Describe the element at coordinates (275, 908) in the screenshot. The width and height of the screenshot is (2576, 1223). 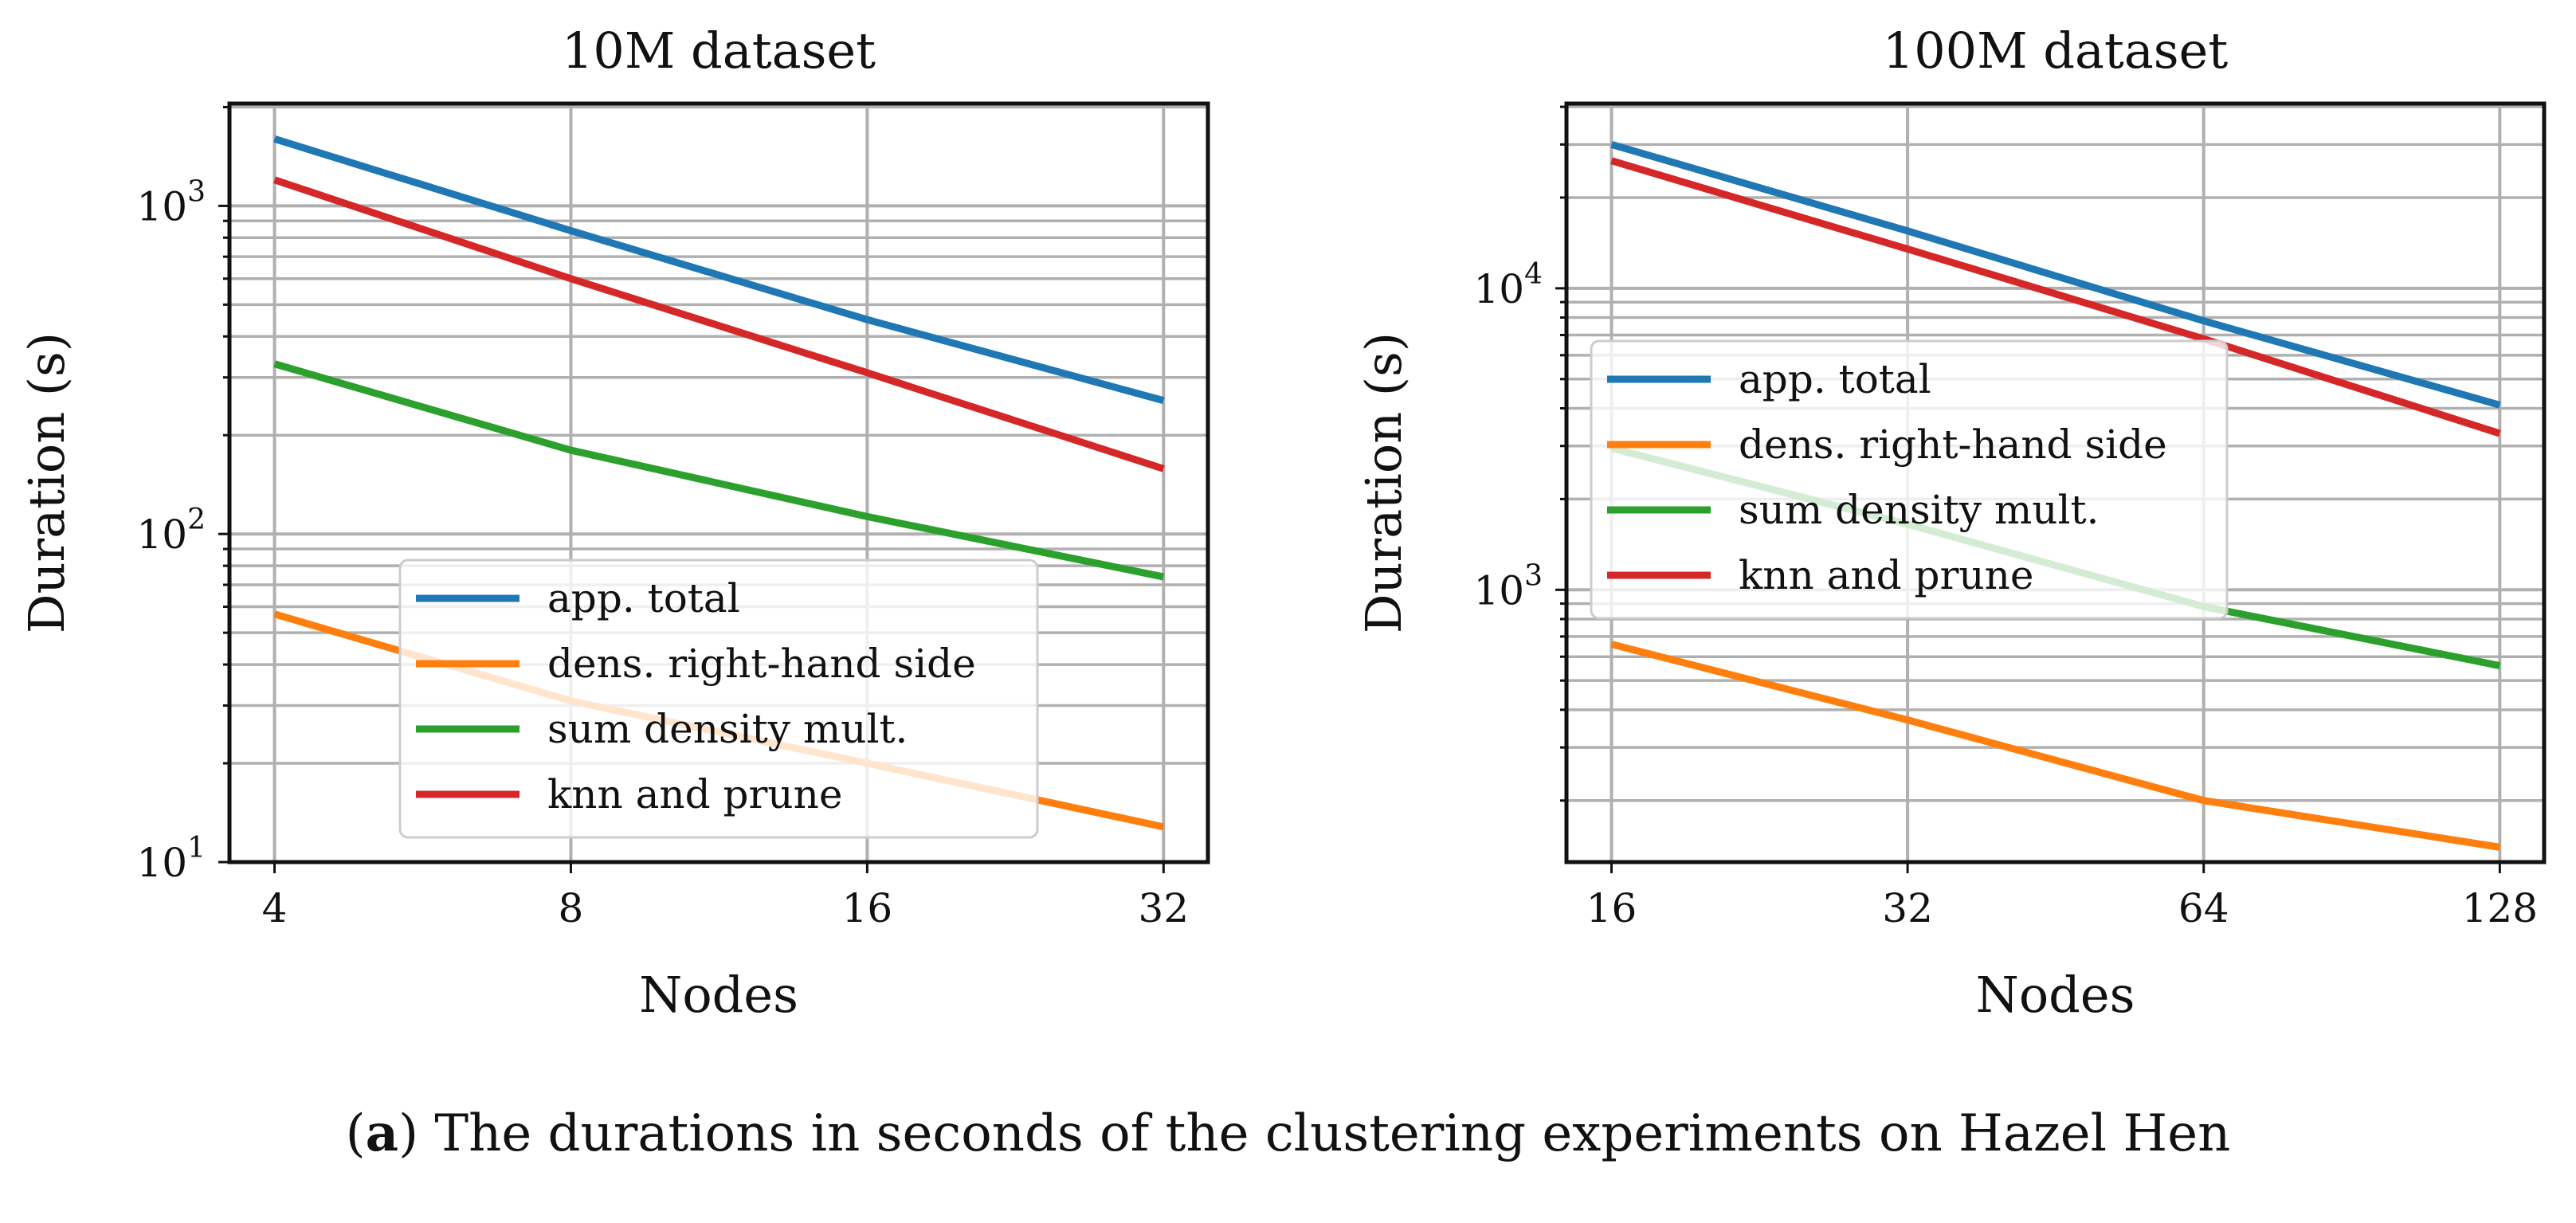
I see `x-tick-label: 4` at that location.